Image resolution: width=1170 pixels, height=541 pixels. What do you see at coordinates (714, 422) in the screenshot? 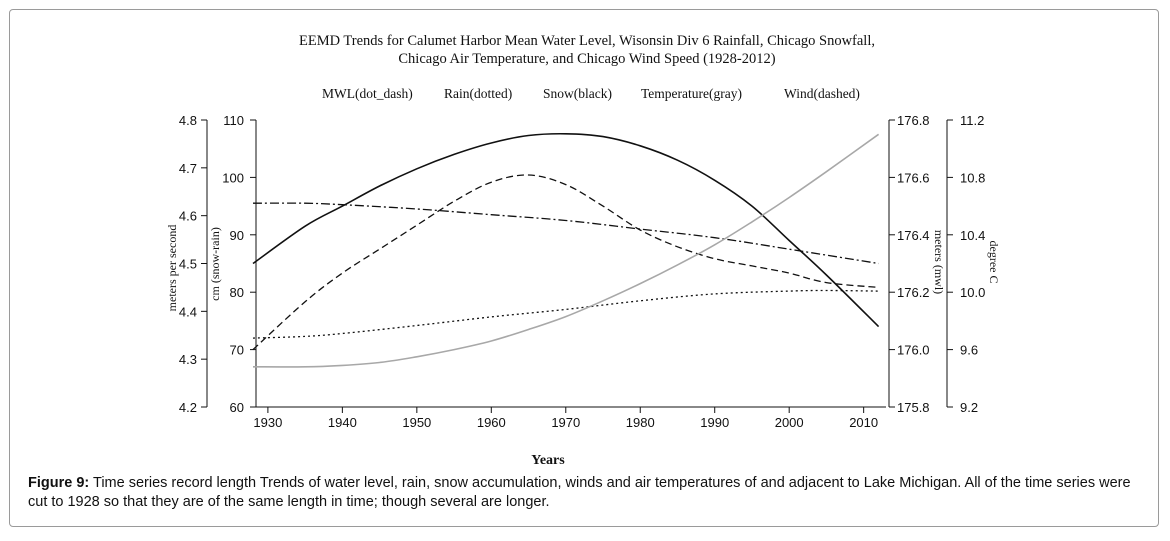
I see `x-tick-label: 1990` at bounding box center [714, 422].